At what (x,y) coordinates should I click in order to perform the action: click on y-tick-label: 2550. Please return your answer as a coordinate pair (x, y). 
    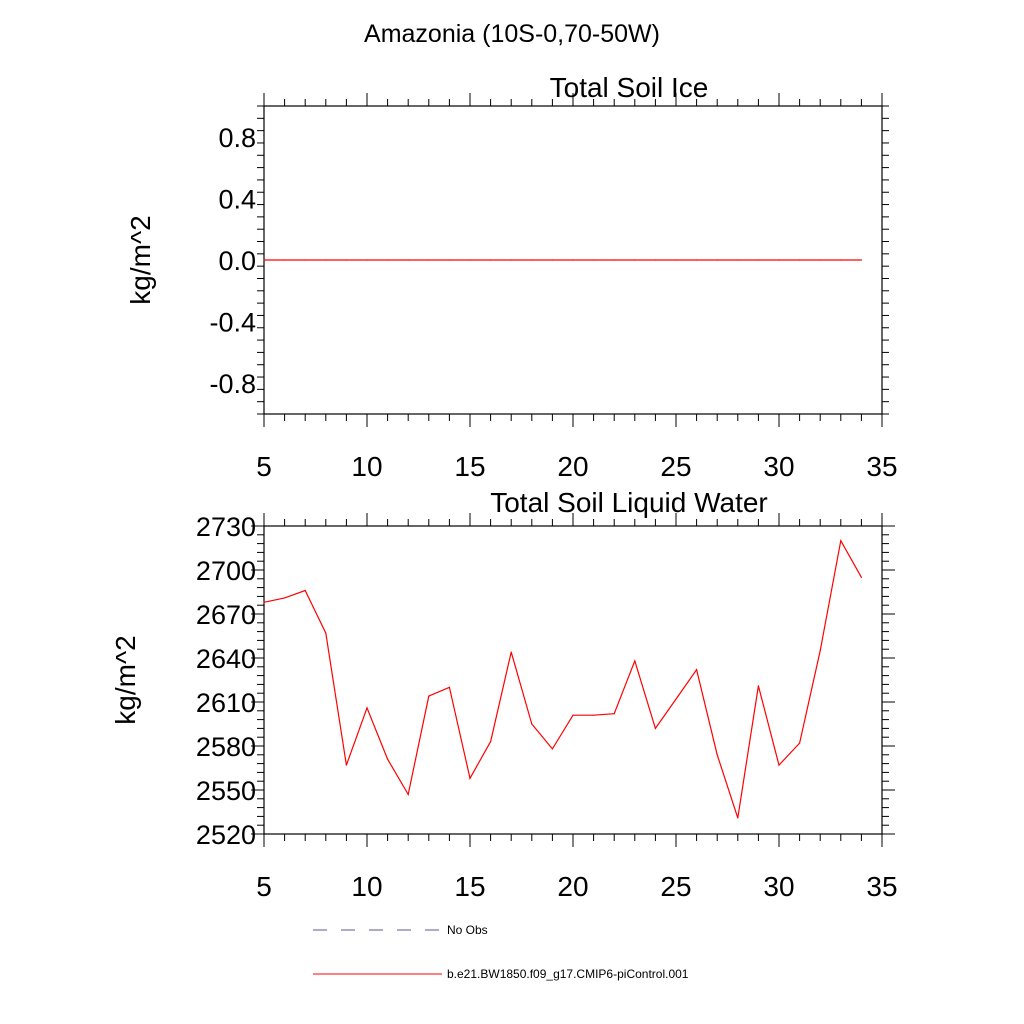
    Looking at the image, I should click on (226, 791).